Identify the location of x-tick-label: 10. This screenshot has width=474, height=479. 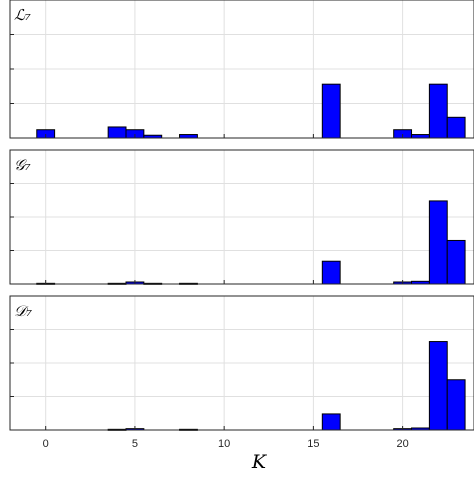
(224, 444).